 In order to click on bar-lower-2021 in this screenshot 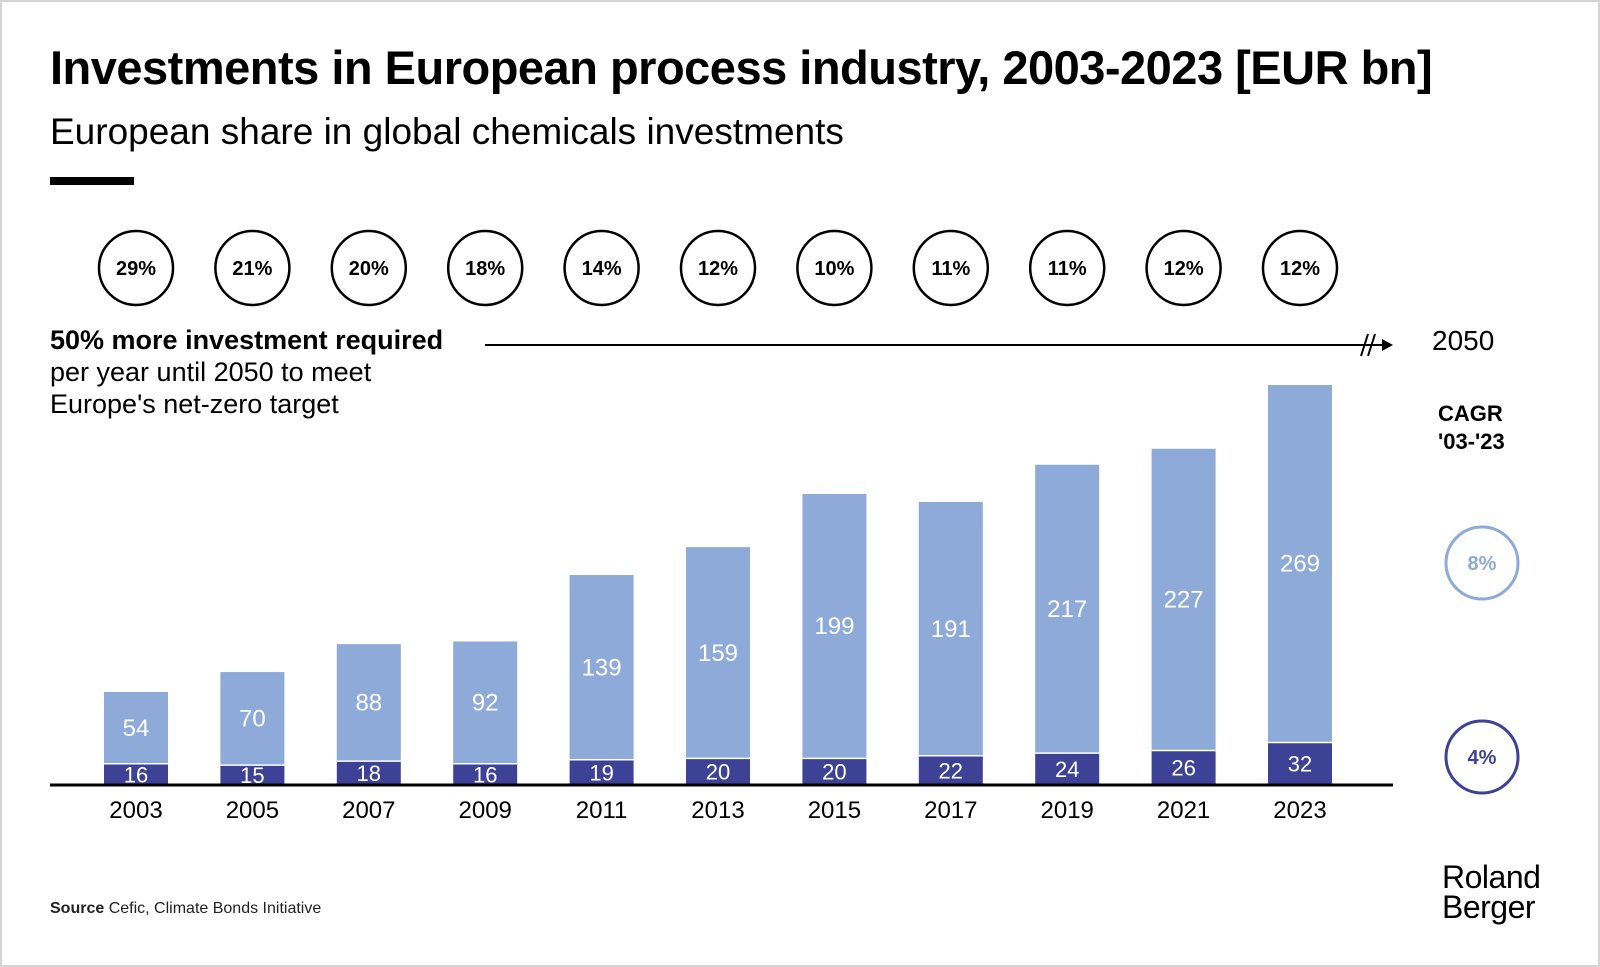, I will do `click(1183, 767)`.